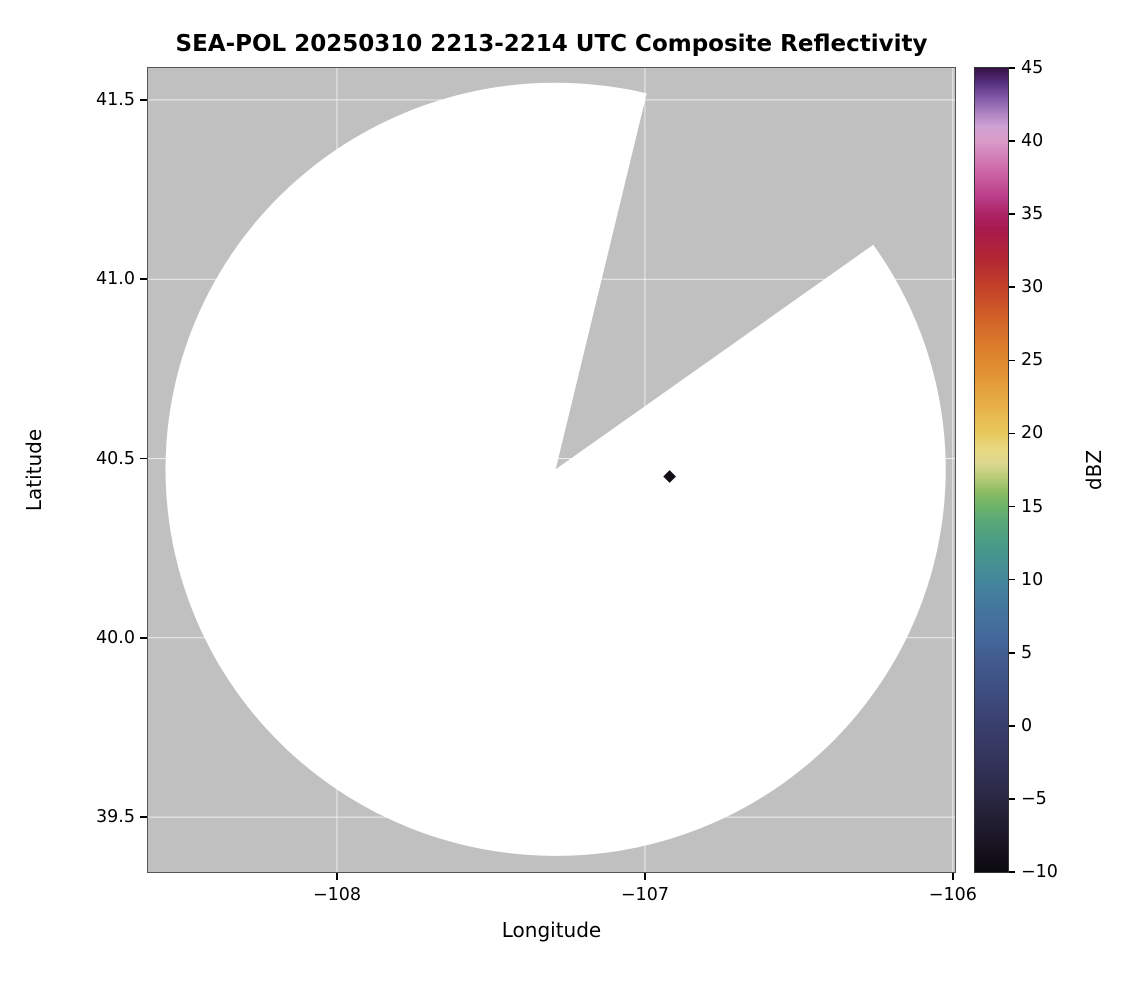 Image resolution: width=1146 pixels, height=990 pixels. Describe the element at coordinates (1027, 725) in the screenshot. I see `colorbar-tick-label: 0` at that location.